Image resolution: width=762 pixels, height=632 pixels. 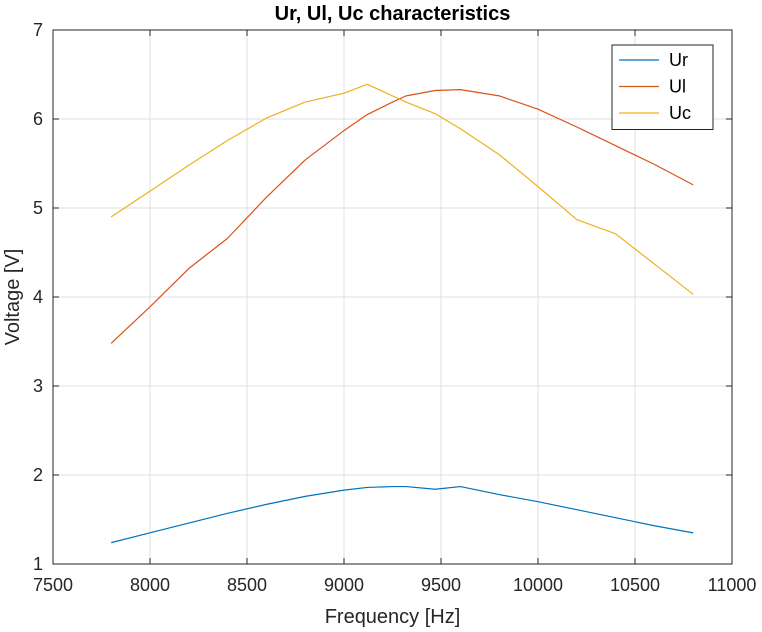 What do you see at coordinates (344, 585) in the screenshot?
I see `x-tick-label: 9000` at bounding box center [344, 585].